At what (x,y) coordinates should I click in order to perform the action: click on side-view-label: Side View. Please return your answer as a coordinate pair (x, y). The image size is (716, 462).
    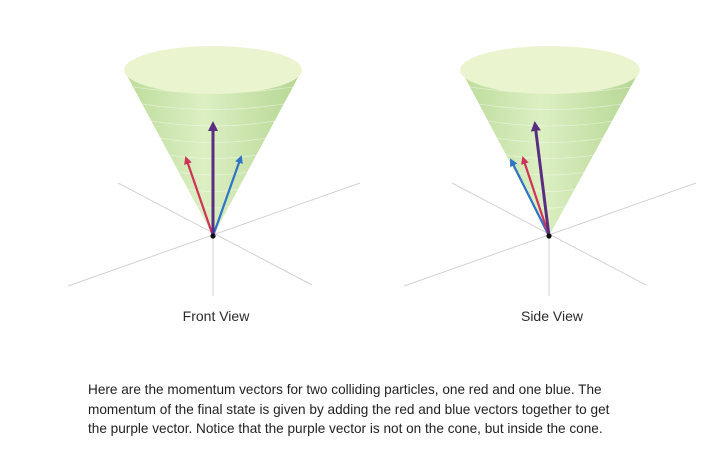
    Looking at the image, I should click on (552, 316).